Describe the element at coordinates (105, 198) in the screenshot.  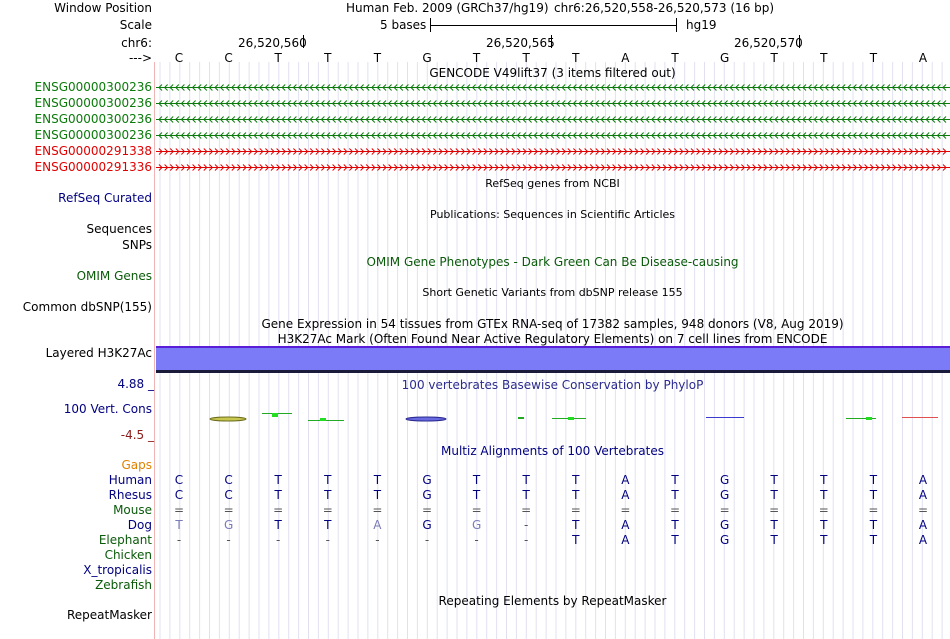
I see `refseq-label: RefSeq Curated` at that location.